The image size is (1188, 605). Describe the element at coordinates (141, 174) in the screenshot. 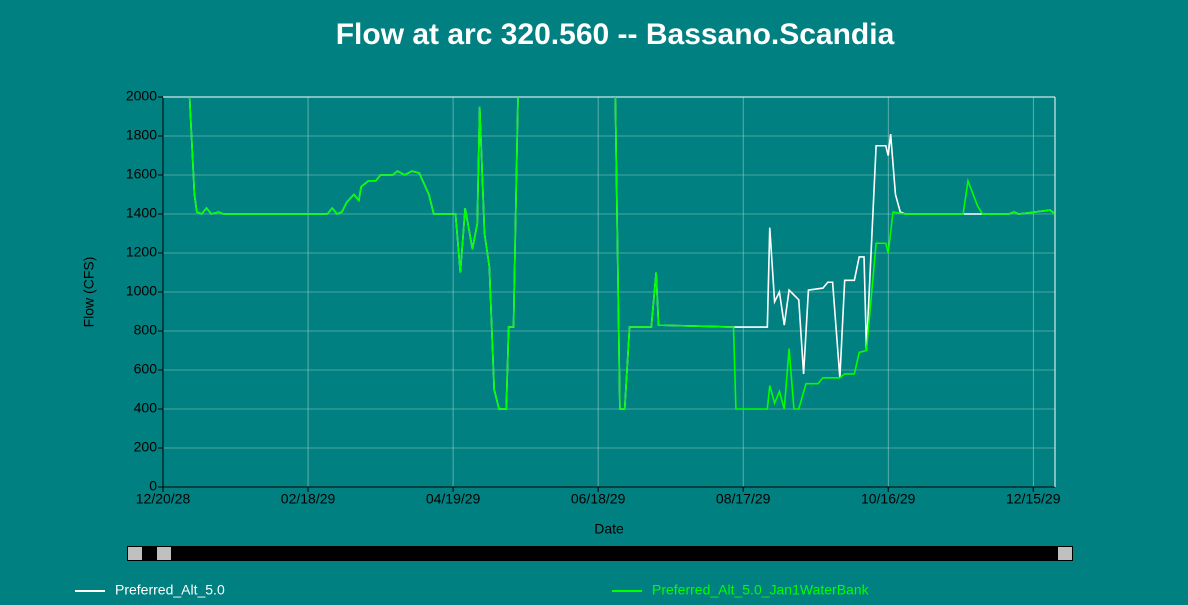

I see `y-tick-label: 1600` at that location.